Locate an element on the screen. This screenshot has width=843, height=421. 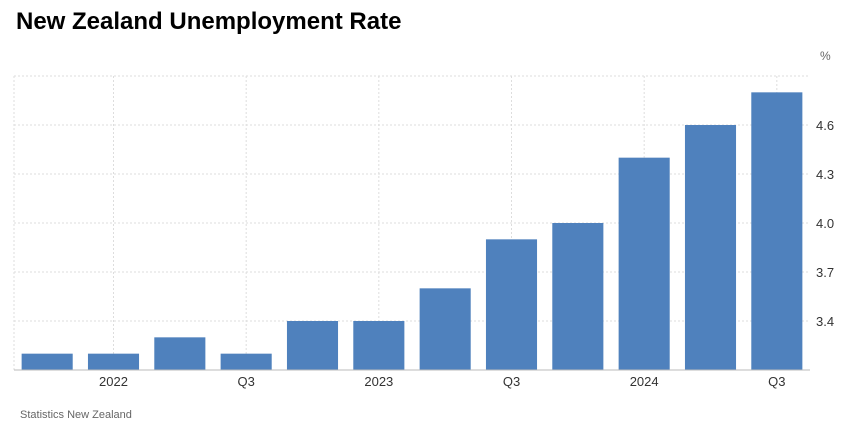
y-tick-label: 4.6 is located at coordinates (825, 125).